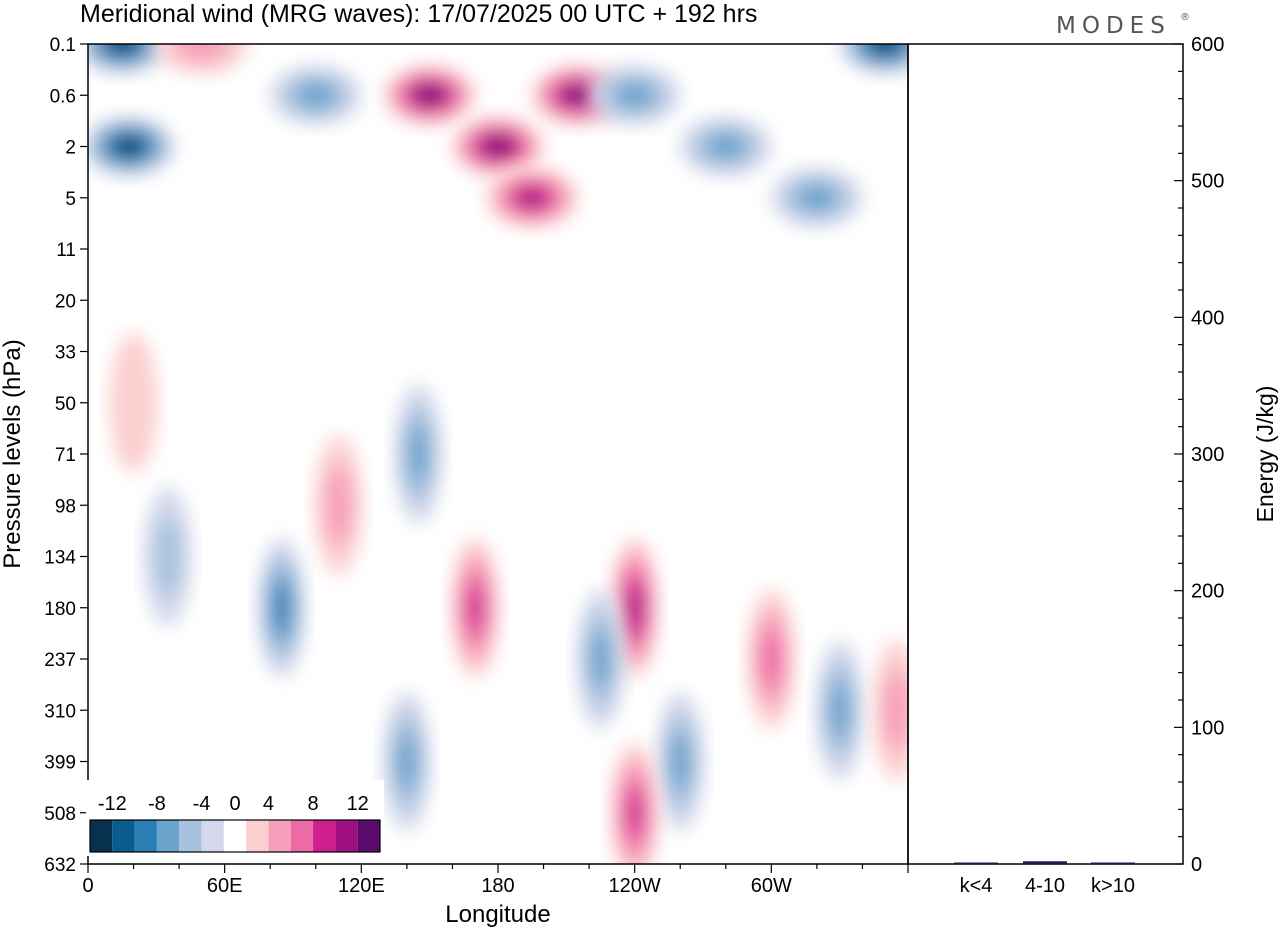 Image resolution: width=1280 pixels, height=930 pixels. I want to click on y-tick-label: 0.6, so click(63, 96).